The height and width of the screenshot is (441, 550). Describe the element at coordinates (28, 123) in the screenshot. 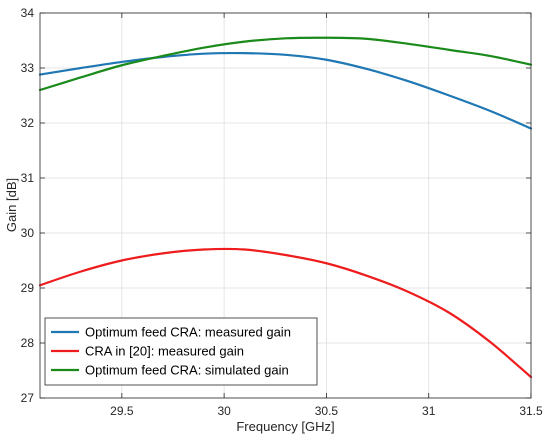

I see `y-tick-label: 32` at that location.